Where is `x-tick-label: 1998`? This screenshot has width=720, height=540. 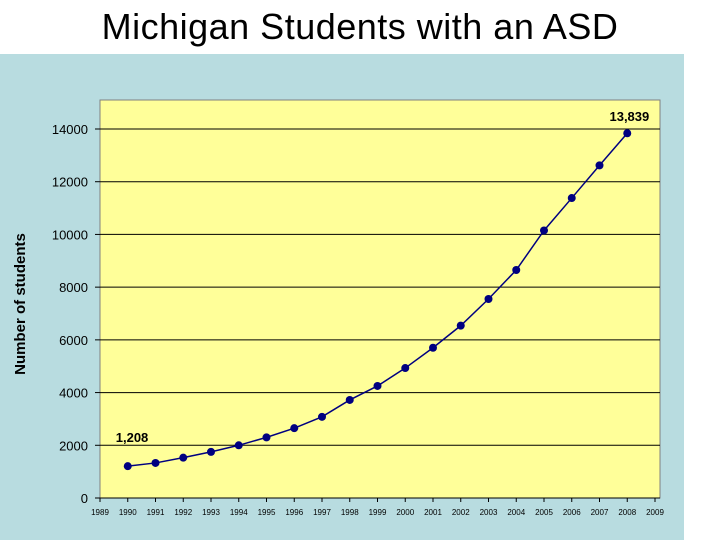 x-tick-label: 1998 is located at coordinates (350, 512).